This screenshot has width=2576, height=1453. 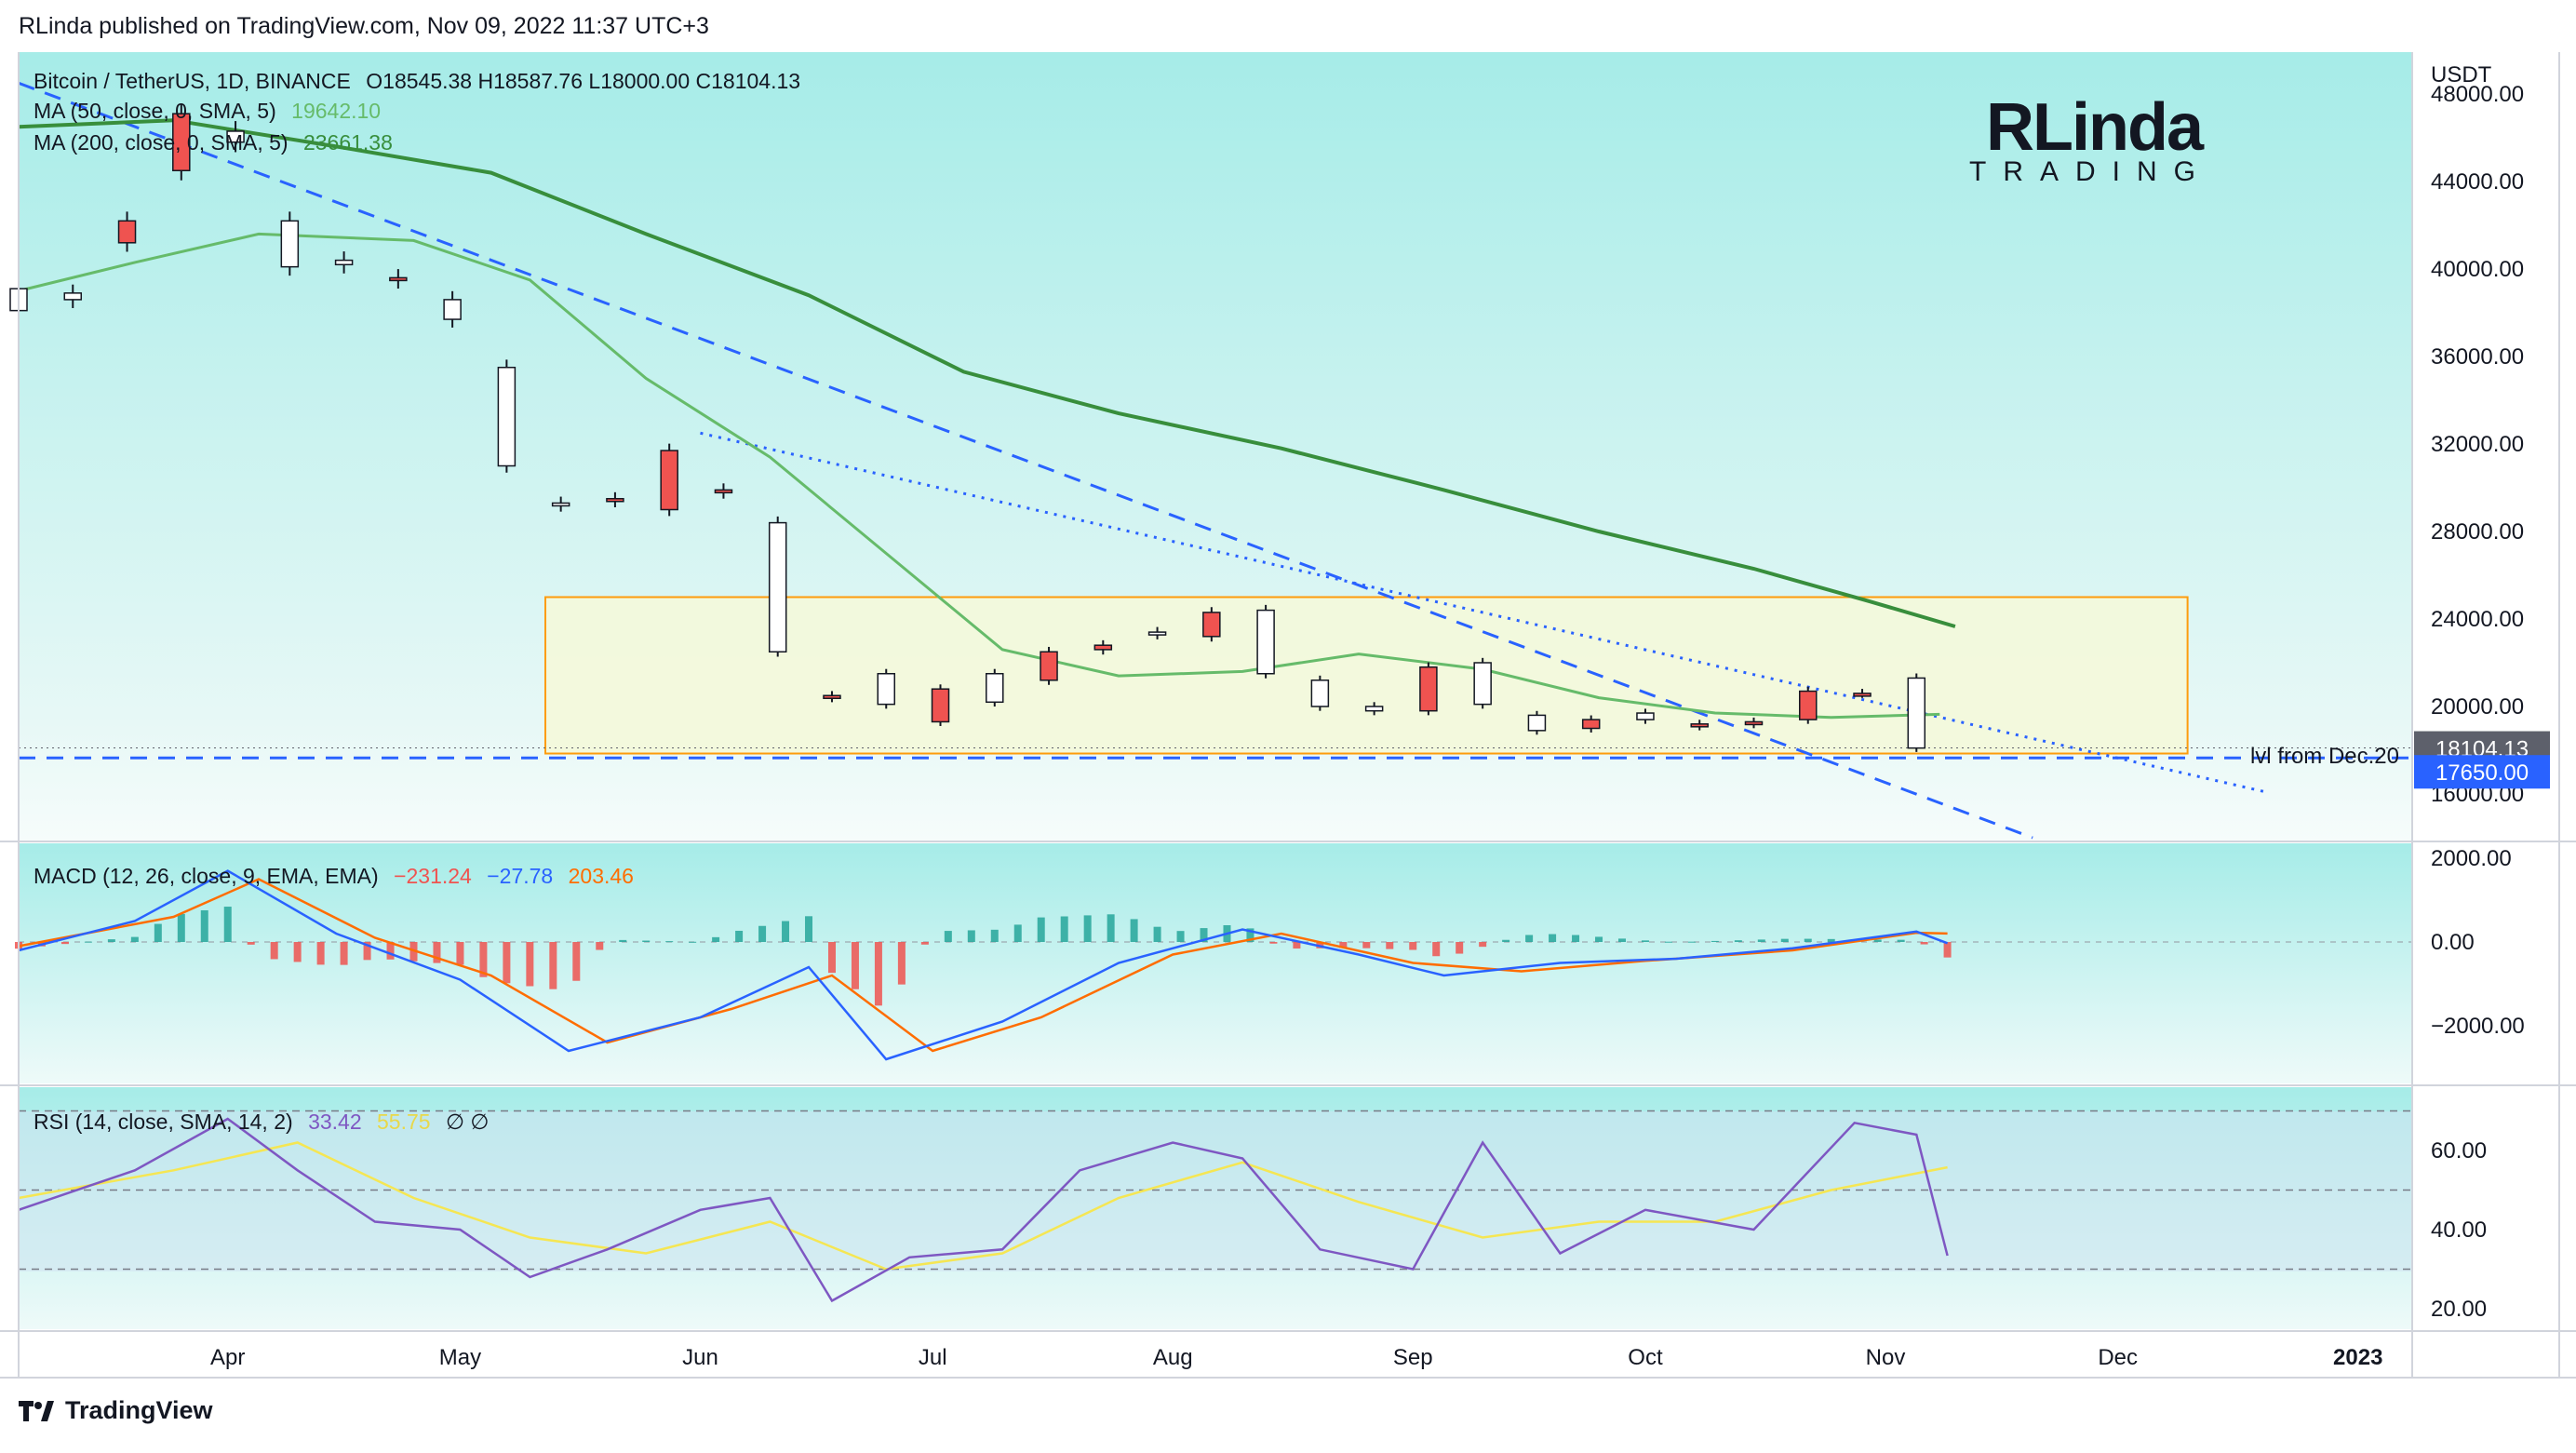 I want to click on rsi-line, so click(x=983, y=1210).